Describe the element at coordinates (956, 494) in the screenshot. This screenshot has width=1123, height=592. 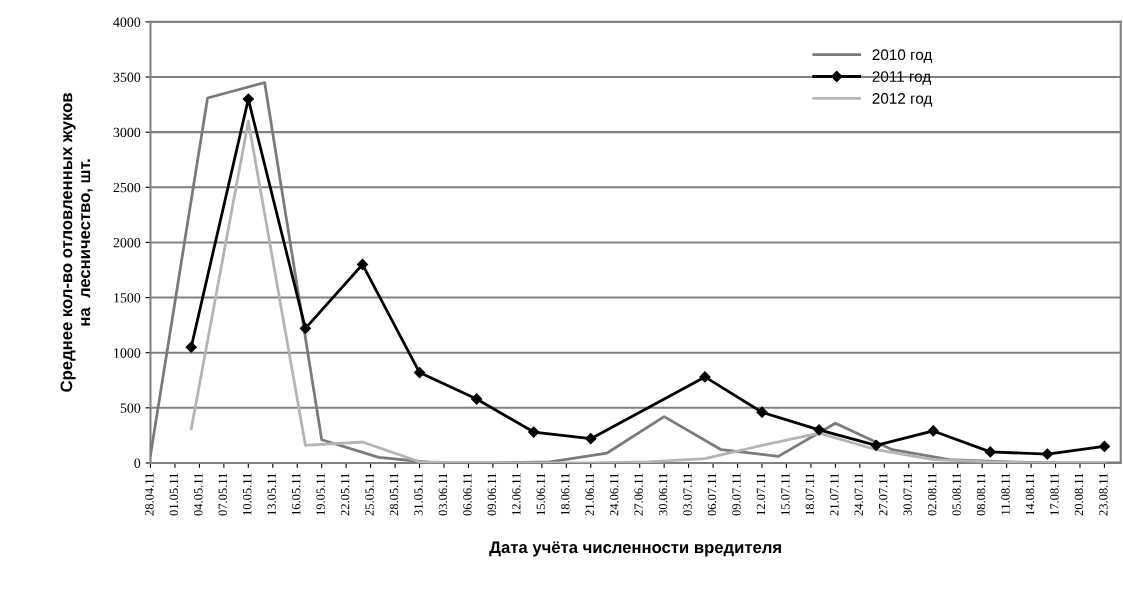
I see `x-tick-label: 05.08.11` at that location.